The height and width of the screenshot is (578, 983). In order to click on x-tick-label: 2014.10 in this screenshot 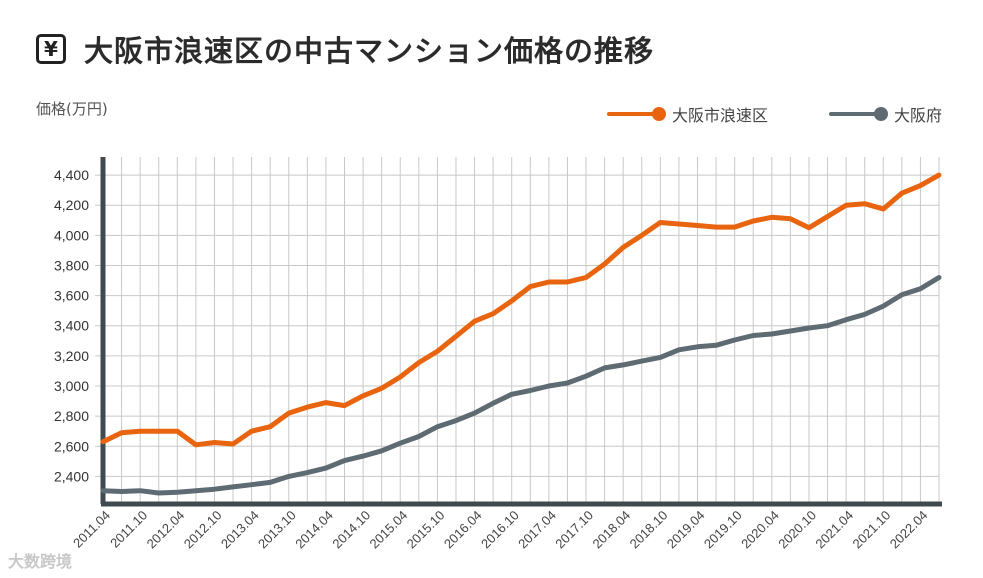, I will do `click(351, 530)`.